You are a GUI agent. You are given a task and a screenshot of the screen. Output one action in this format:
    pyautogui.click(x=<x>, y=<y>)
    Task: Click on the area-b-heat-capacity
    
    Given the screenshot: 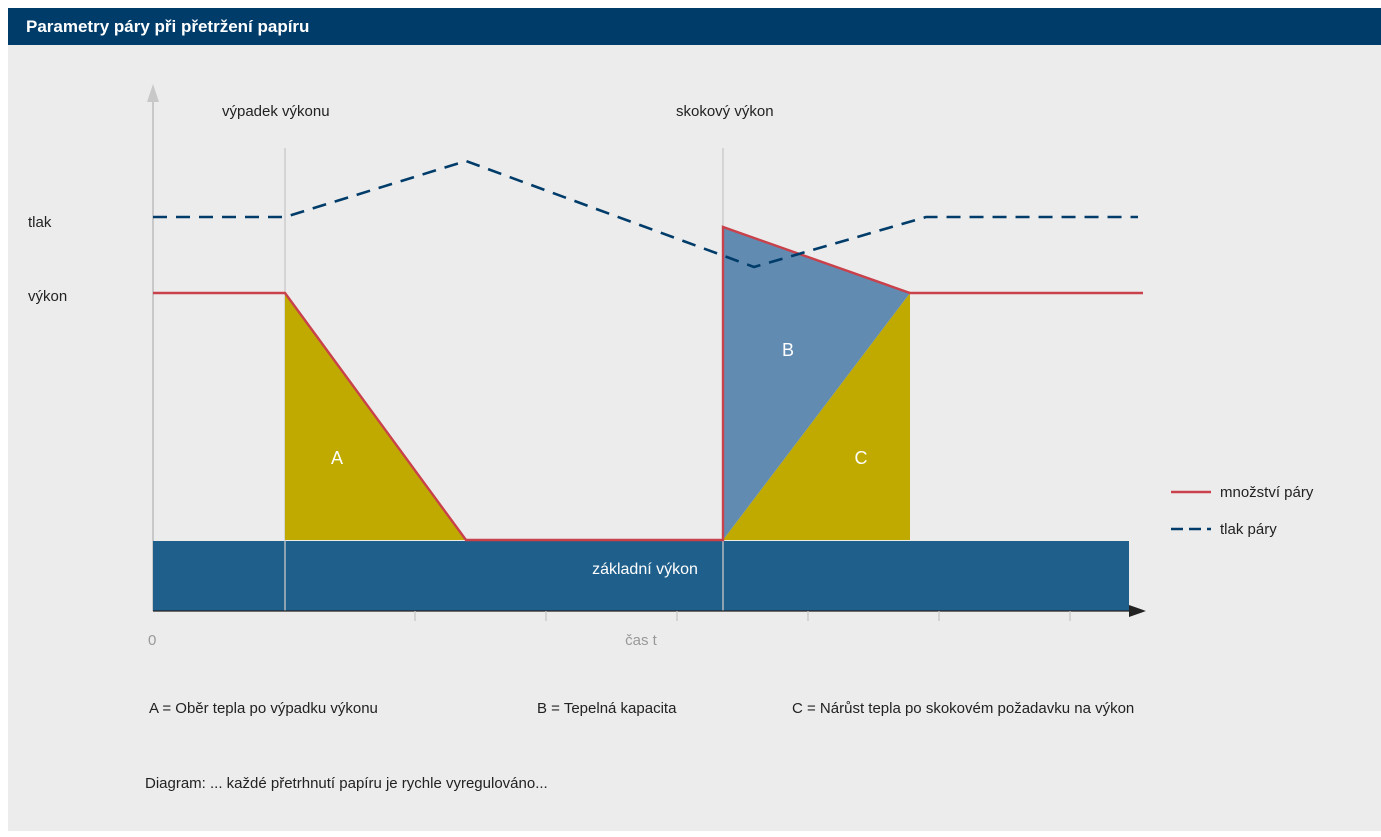 What is the action you would take?
    pyautogui.click(x=816, y=383)
    